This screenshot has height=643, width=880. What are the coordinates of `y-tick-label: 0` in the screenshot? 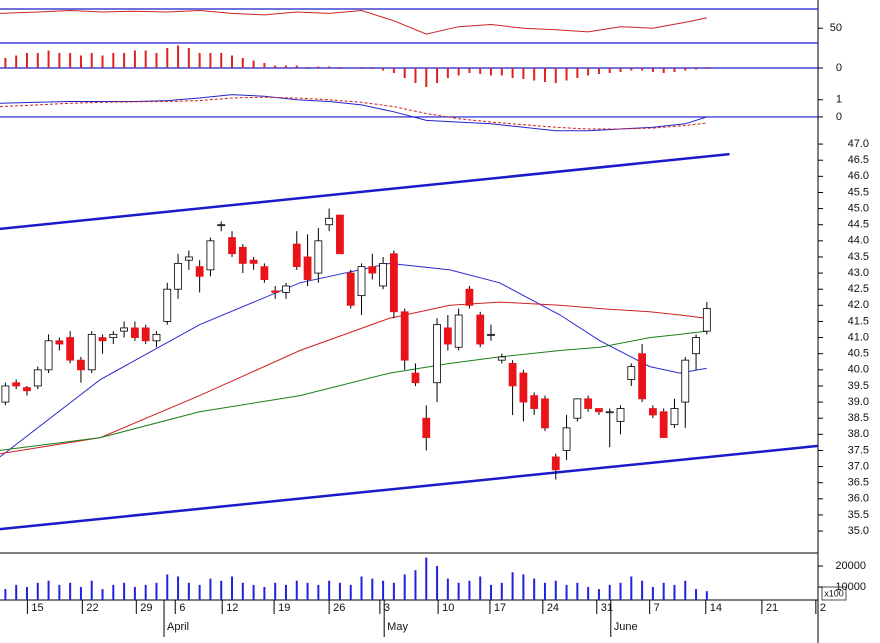 It's located at (839, 117).